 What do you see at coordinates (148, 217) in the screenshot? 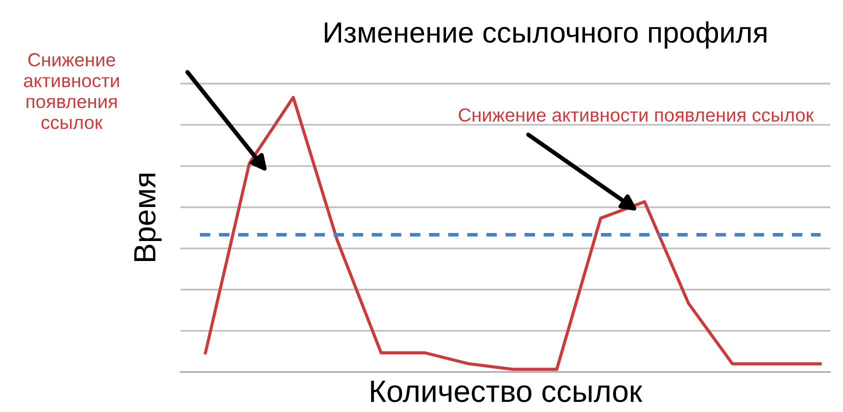
I see `y-axis-title: Время` at bounding box center [148, 217].